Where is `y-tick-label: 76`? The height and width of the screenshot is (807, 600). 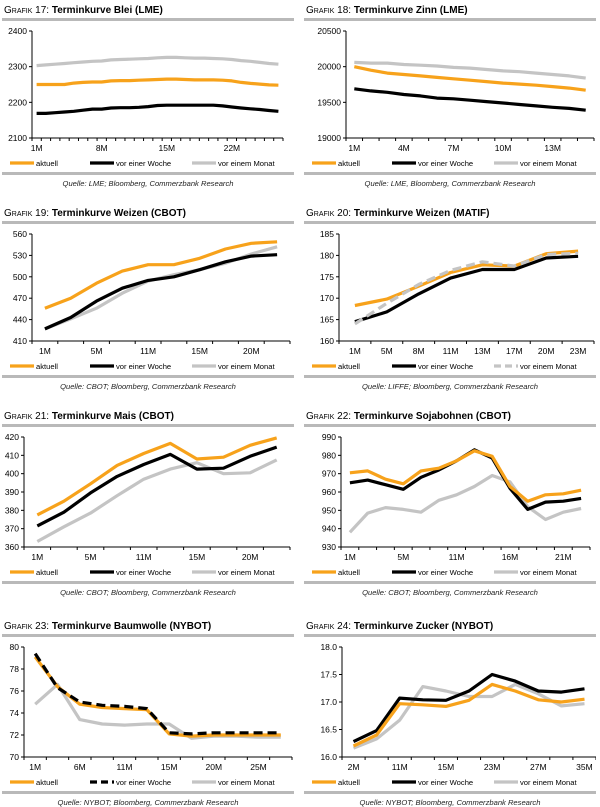
y-tick-label: 76 is located at coordinates (15, 691).